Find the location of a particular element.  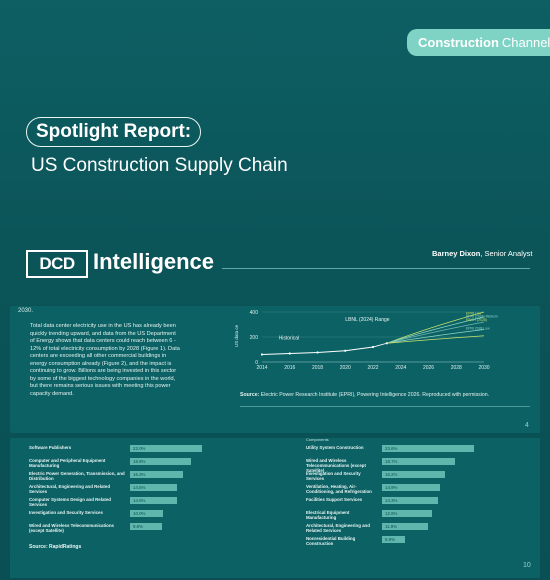

bar-label: Nonresidential Building Construction is located at coordinates (331, 541).